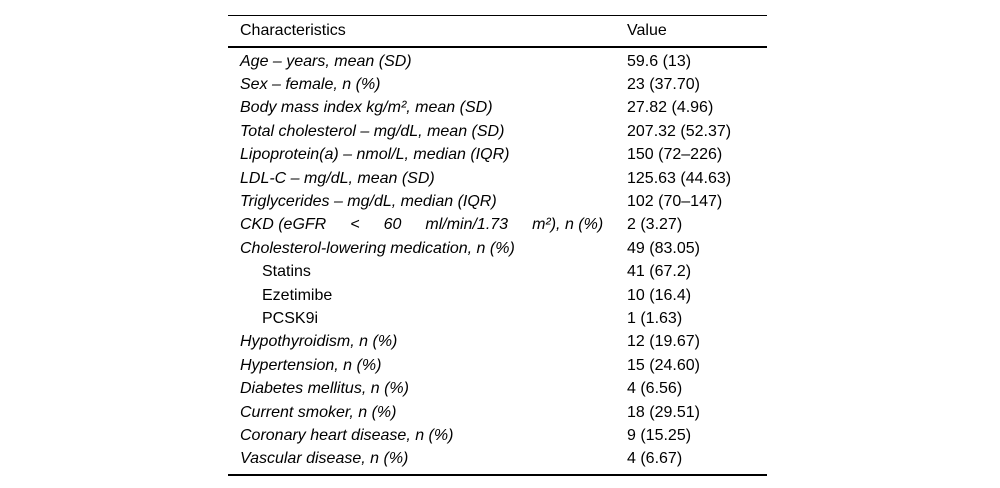  I want to click on row-label: Statins, so click(286, 272).